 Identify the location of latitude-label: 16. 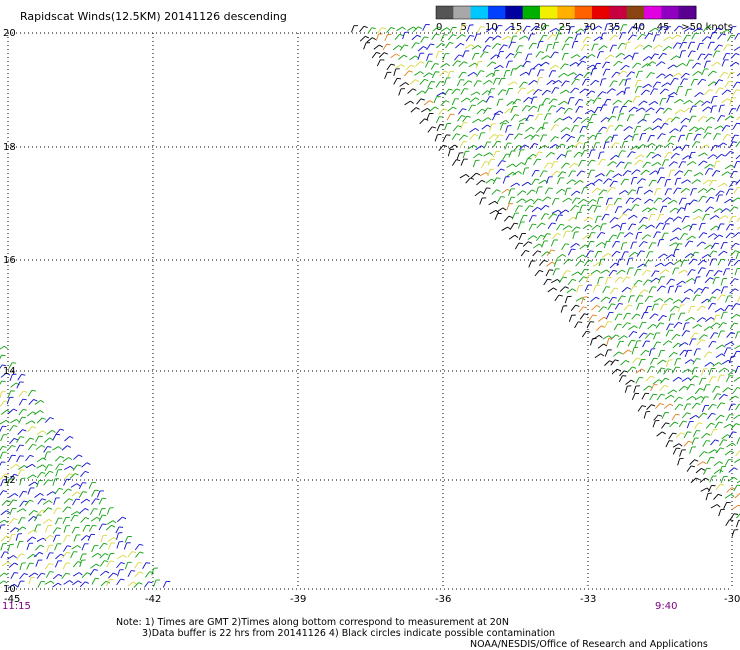
(9, 260).